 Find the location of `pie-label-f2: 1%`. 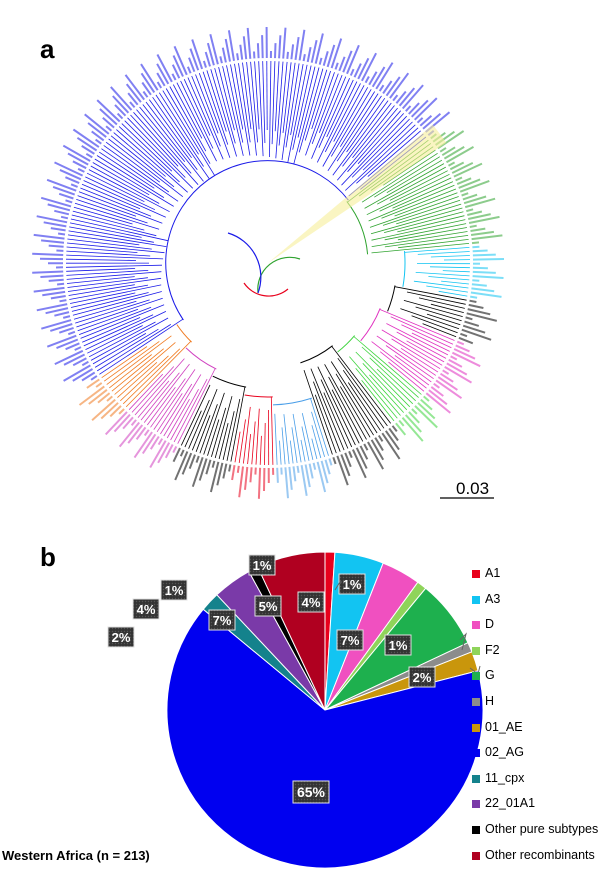

pie-label-f2: 1% is located at coordinates (352, 584).